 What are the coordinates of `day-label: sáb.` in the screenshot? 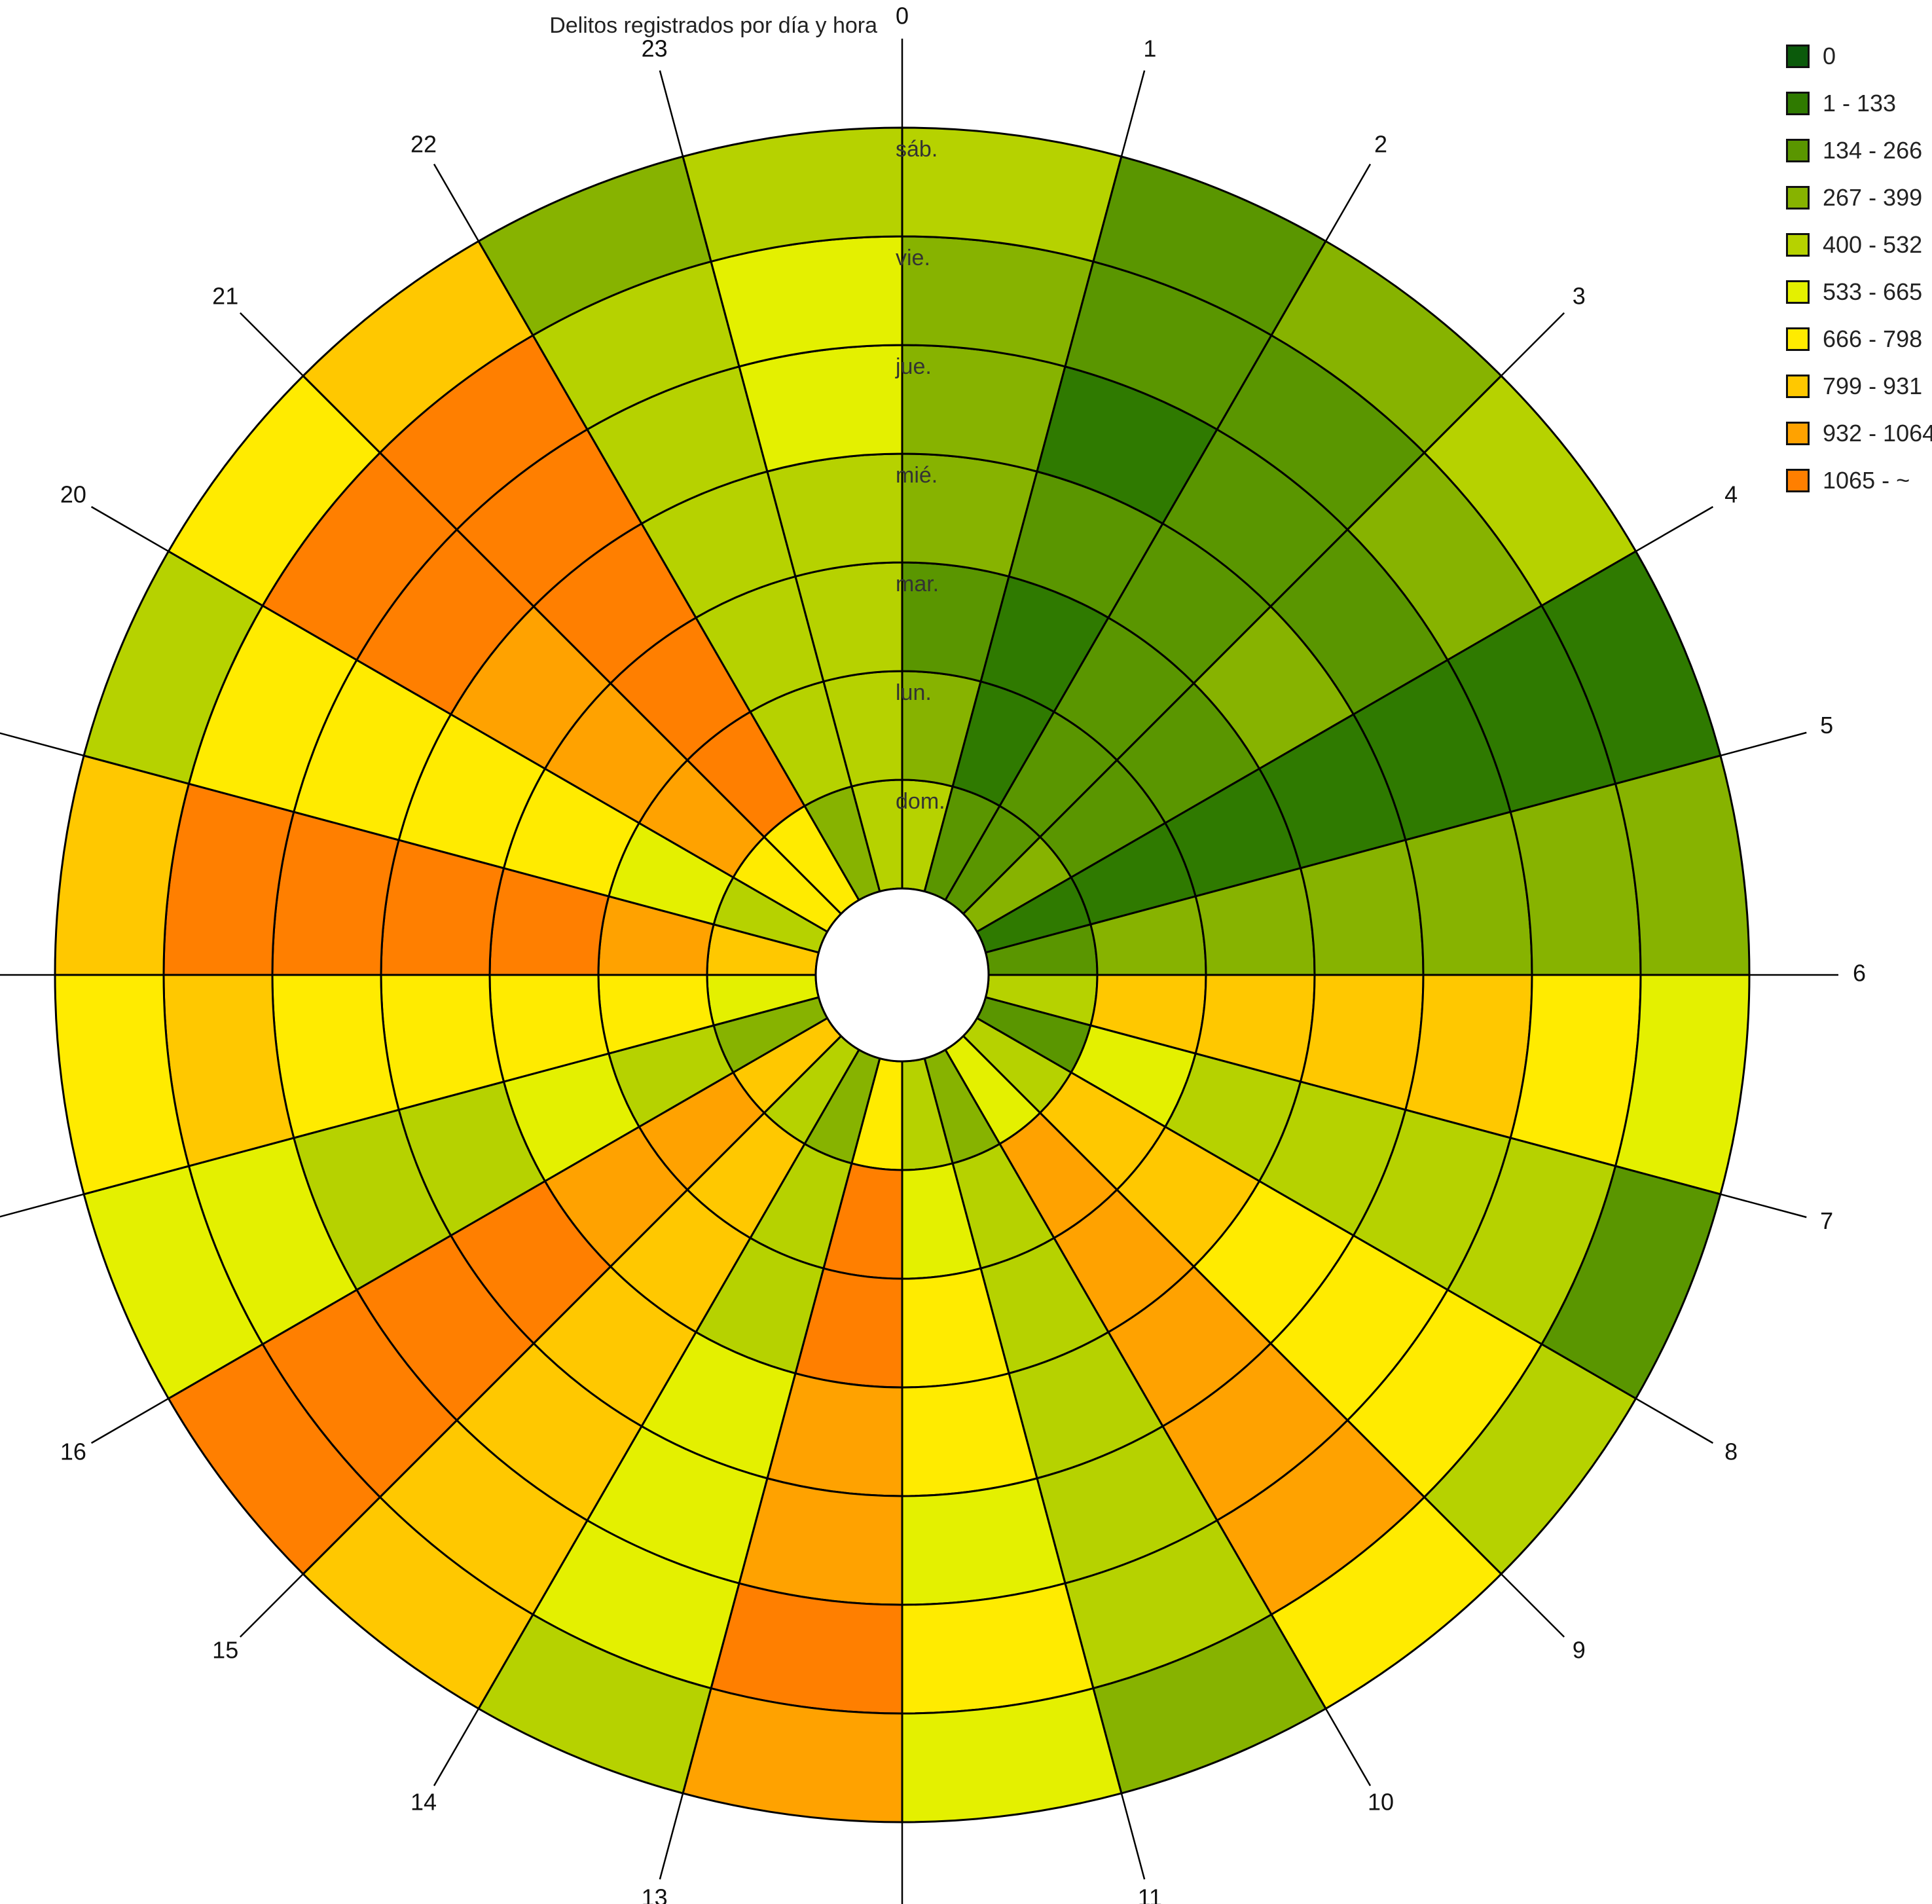 It's located at (917, 149).